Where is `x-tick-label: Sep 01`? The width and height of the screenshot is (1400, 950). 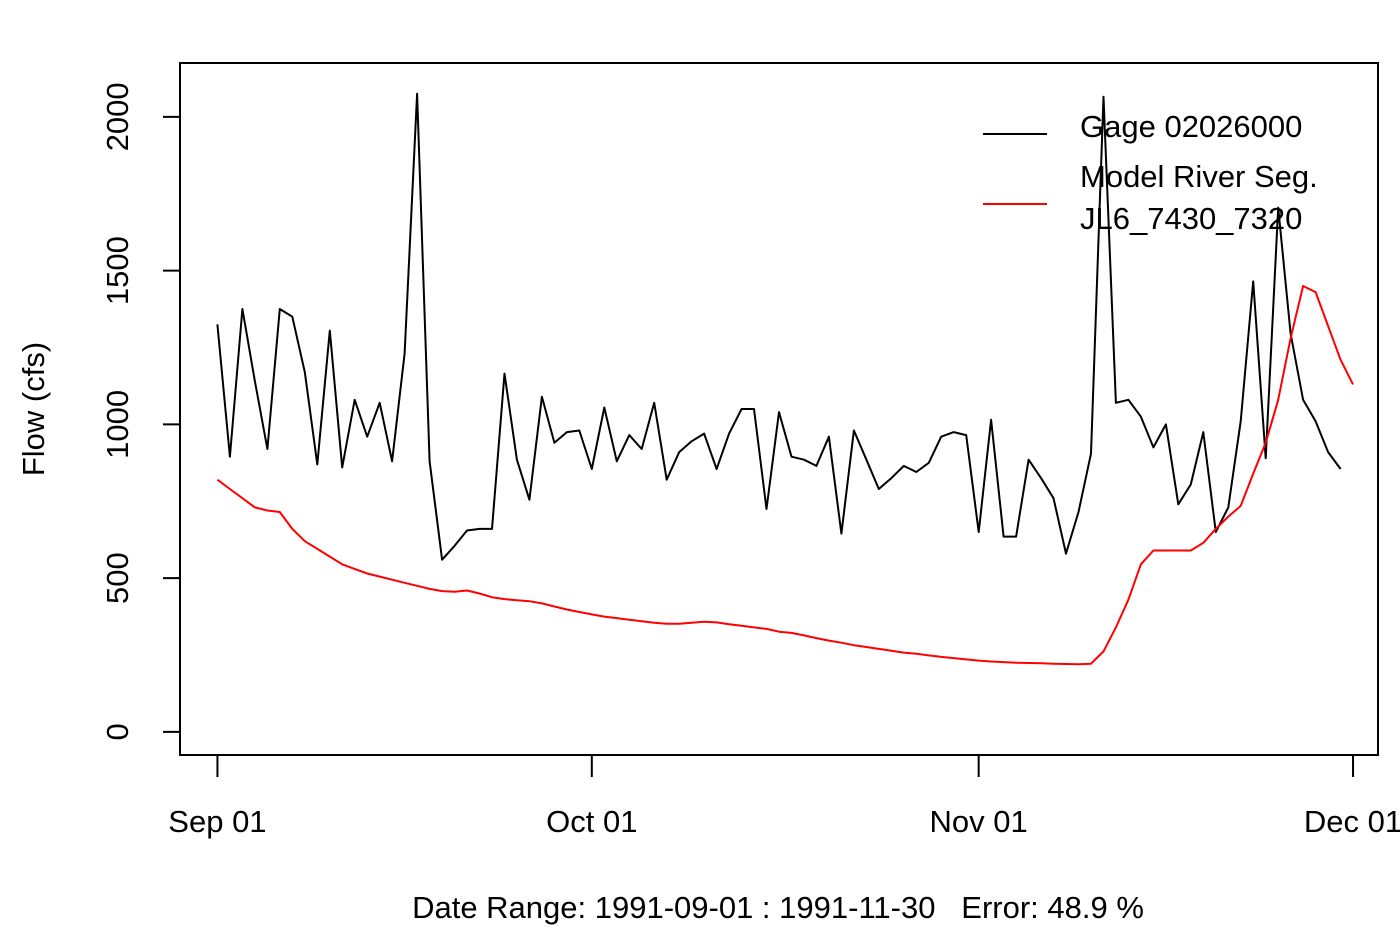
x-tick-label: Sep 01 is located at coordinates (217, 821).